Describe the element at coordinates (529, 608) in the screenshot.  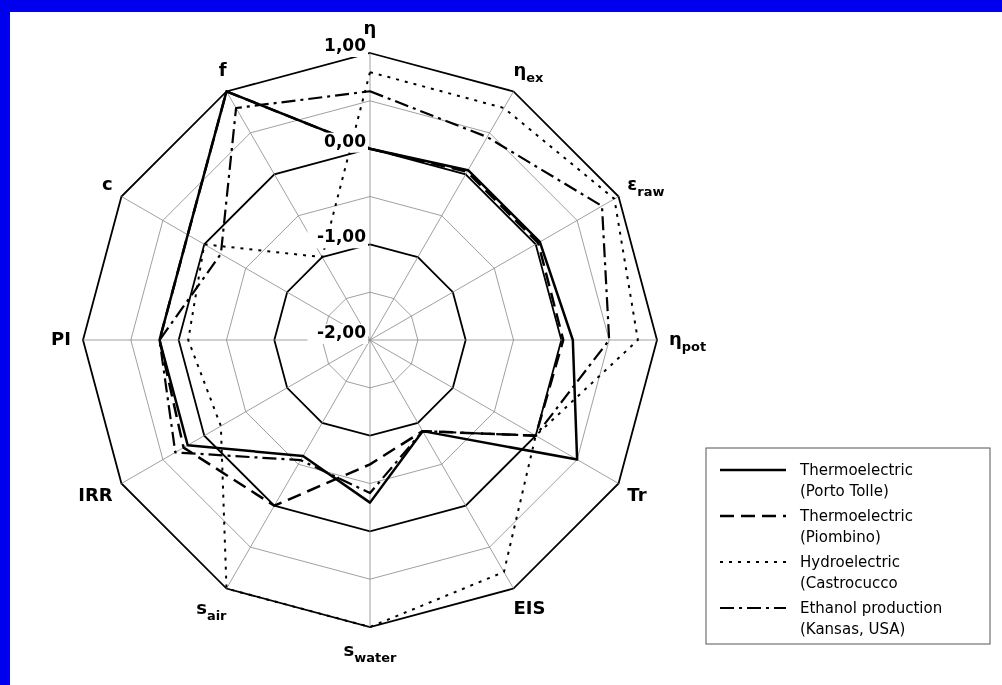
I see `spoke-label: EIS` at that location.